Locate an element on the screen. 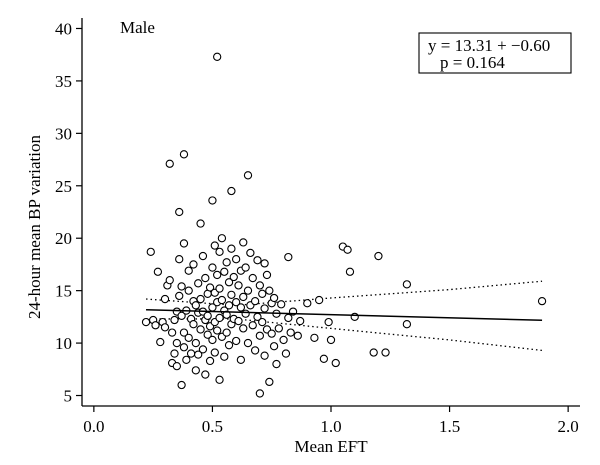 This screenshot has width=600, height=465. confidence-band is located at coordinates (344, 316).